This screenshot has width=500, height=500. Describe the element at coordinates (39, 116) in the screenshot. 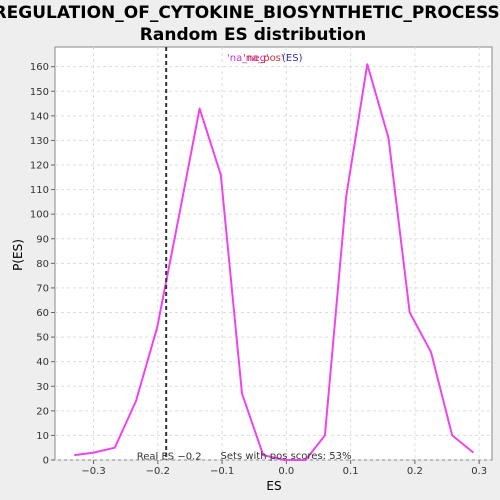

I see `y-tick-label: 140` at that location.